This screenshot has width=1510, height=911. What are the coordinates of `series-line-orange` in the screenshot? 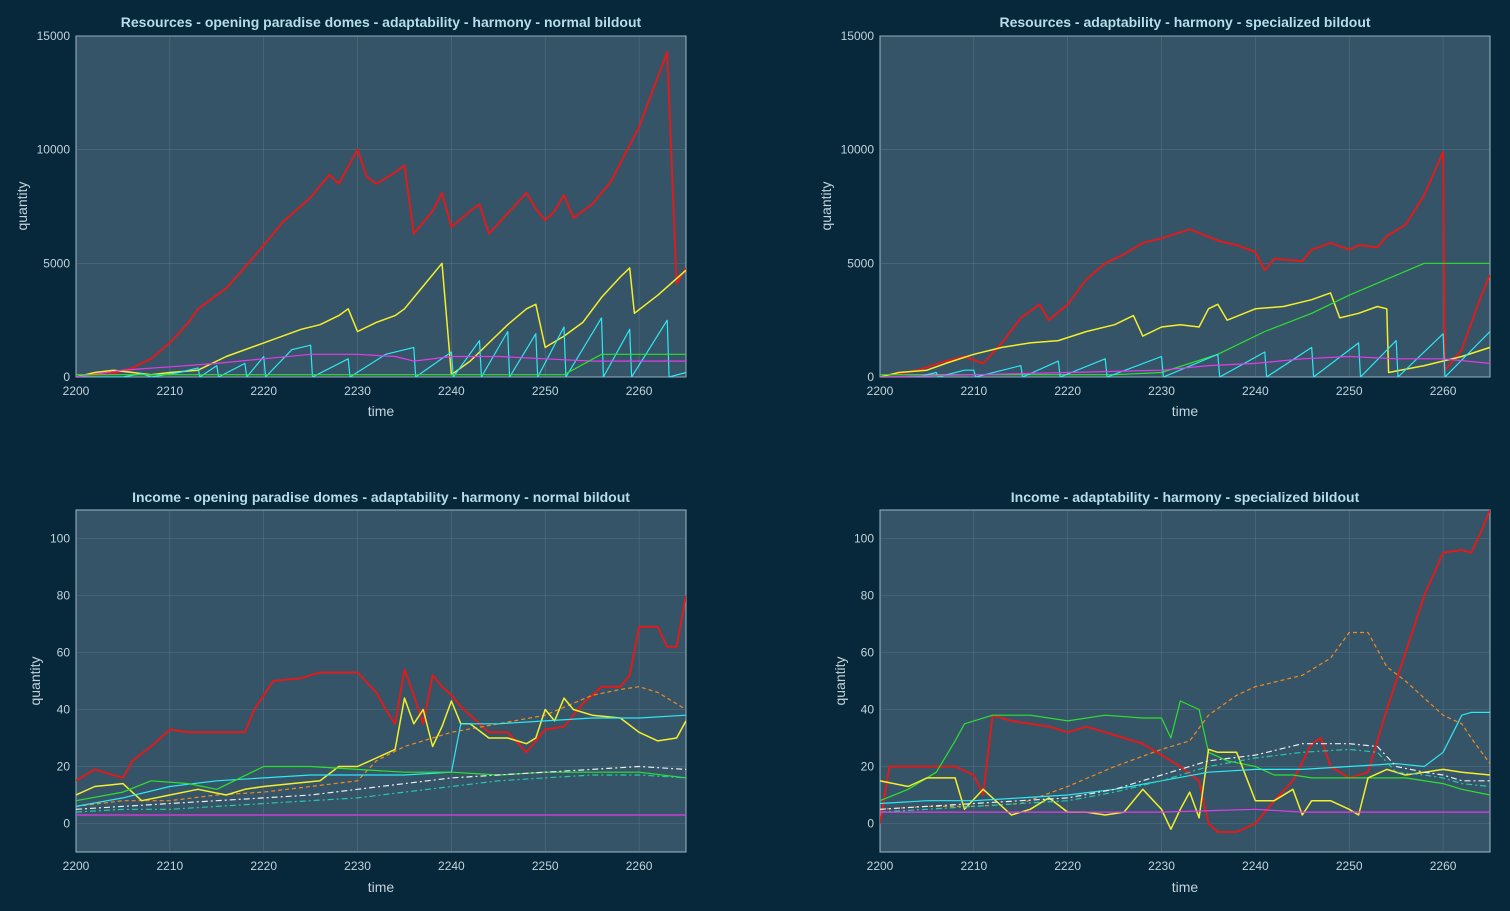 It's located at (1185, 720).